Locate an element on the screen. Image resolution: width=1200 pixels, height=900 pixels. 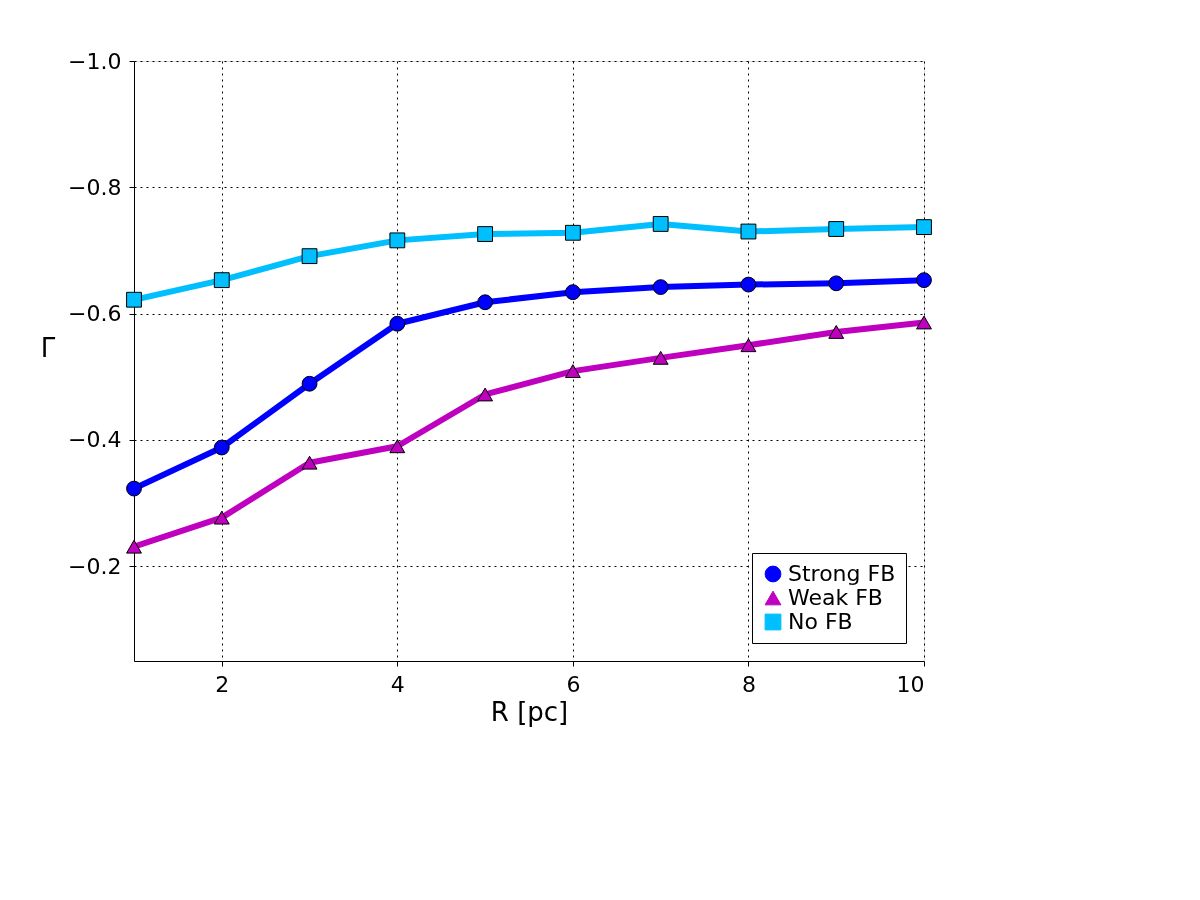
x-tick-label: 8 is located at coordinates (748, 684).